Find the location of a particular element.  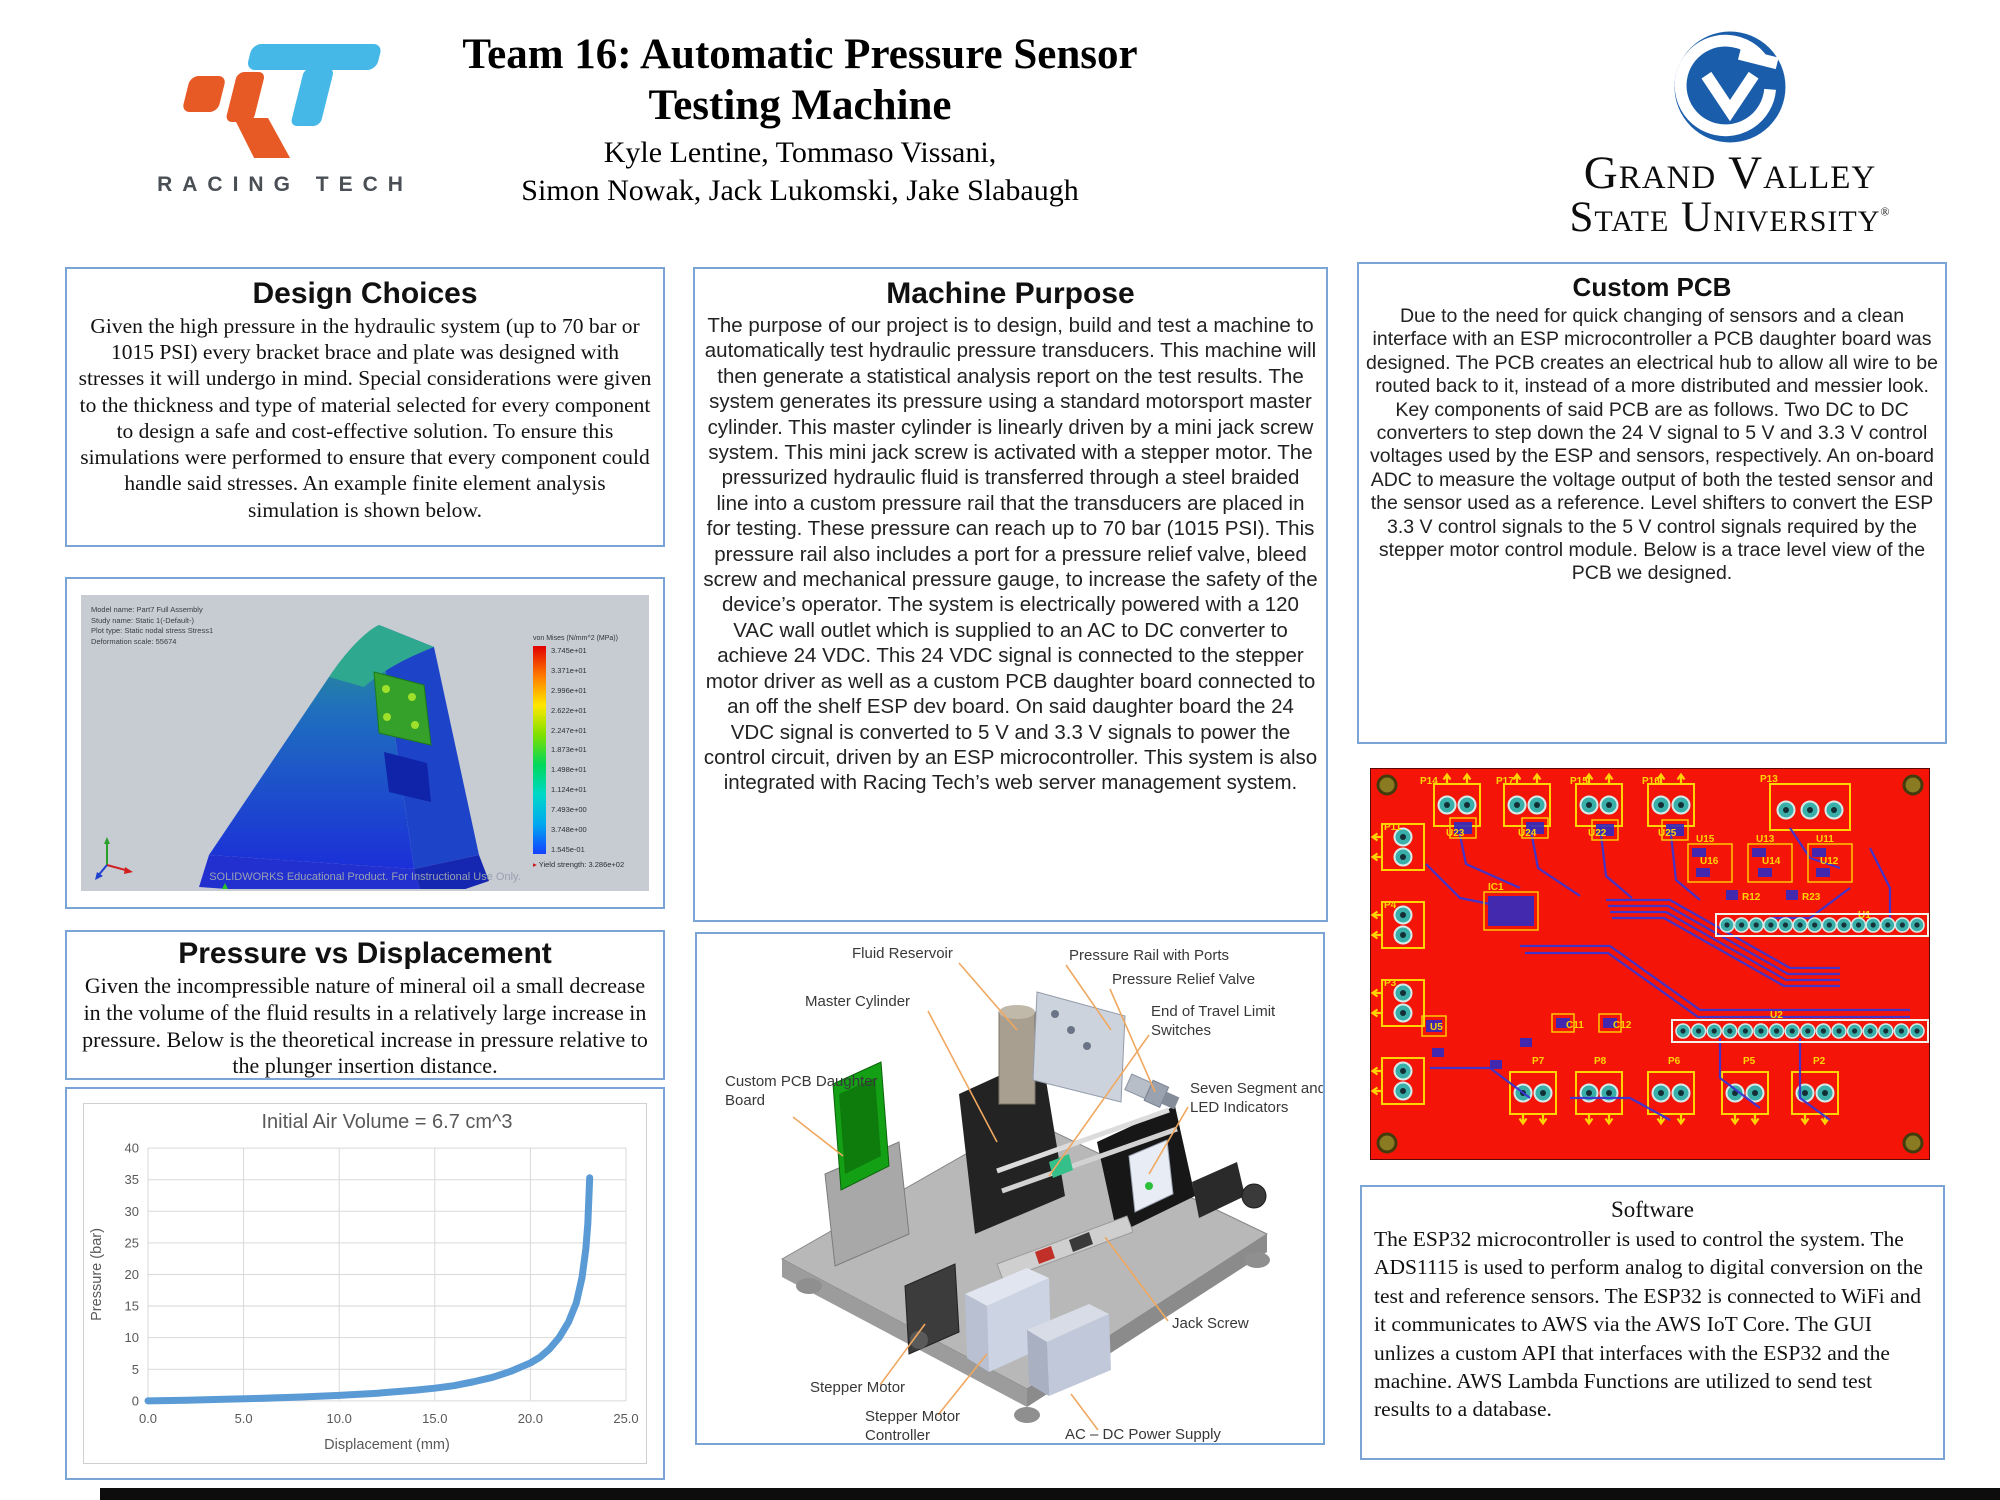

diagram-label: End of Travel Limit Switches is located at coordinates (1213, 1021).